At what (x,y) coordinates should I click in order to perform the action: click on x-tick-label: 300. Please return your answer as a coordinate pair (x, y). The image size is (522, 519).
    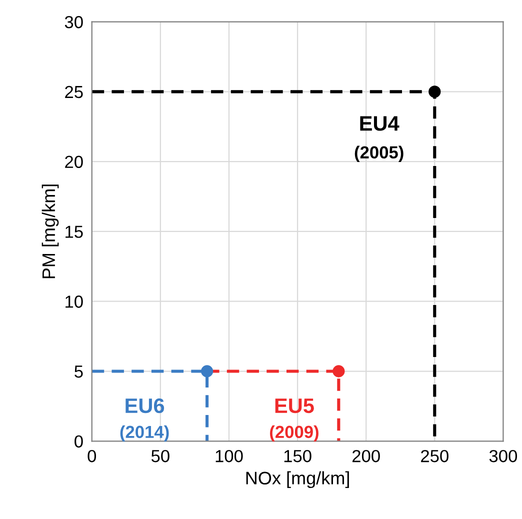
    Looking at the image, I should click on (503, 456).